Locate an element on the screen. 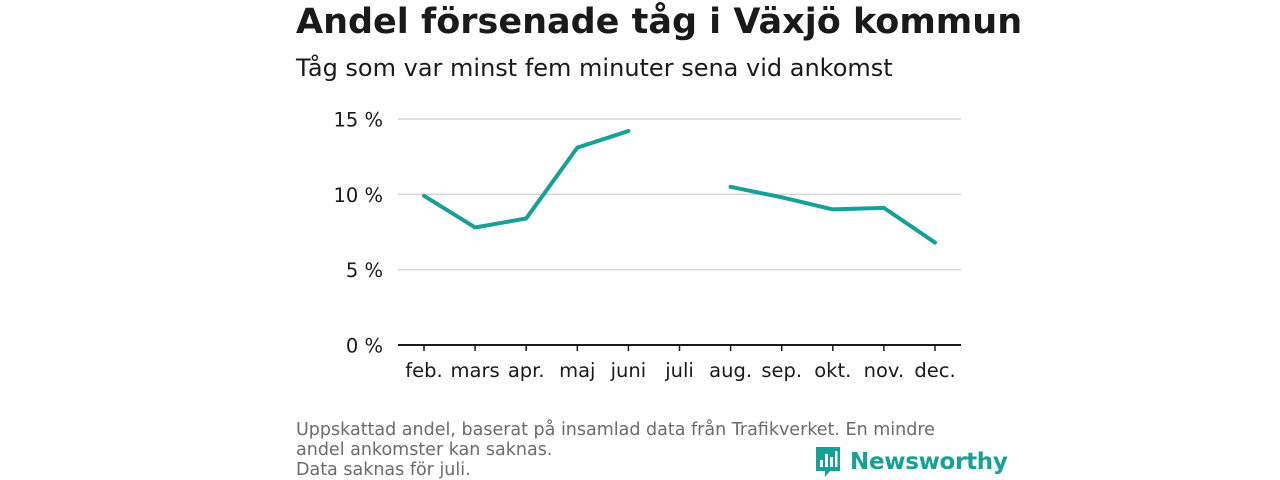  y-tick-label: 15 % is located at coordinates (358, 120).